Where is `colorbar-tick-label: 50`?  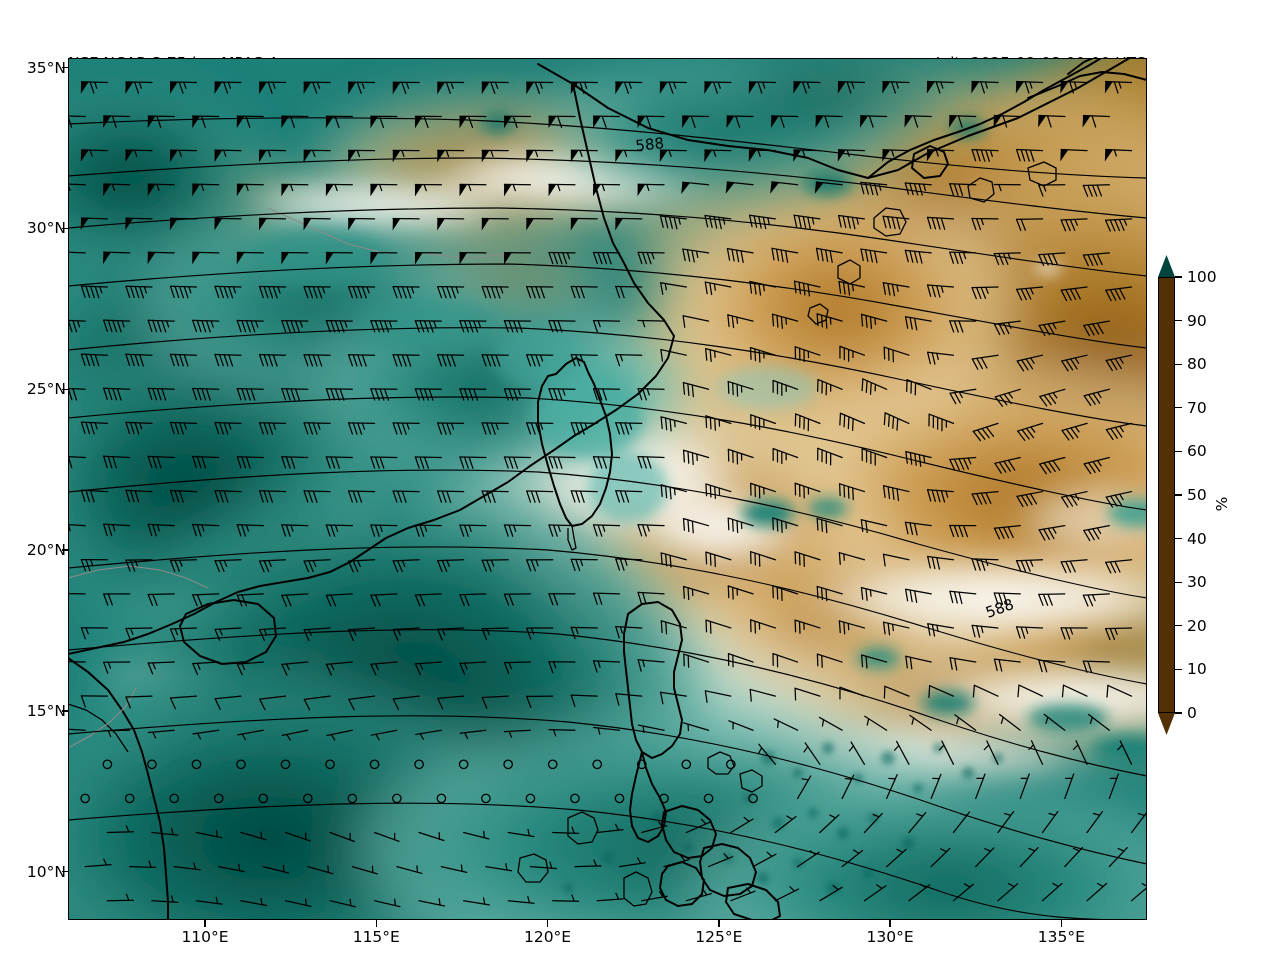
colorbar-tick-label: 50 is located at coordinates (1197, 495).